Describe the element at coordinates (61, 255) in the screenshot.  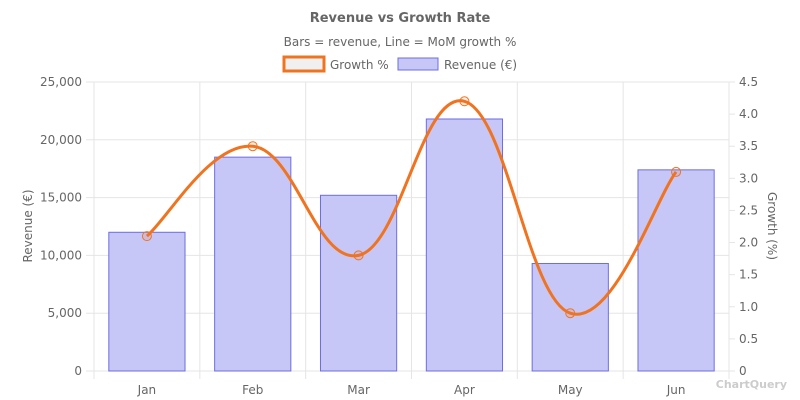
I see `y-tick-label: 10,000` at that location.